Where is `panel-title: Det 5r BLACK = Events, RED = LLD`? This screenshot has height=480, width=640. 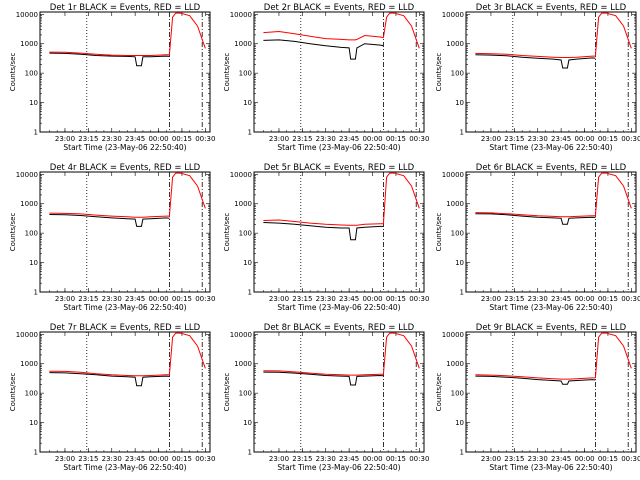 panel-title: Det 5r BLACK = Events, RED = LLD is located at coordinates (339, 168).